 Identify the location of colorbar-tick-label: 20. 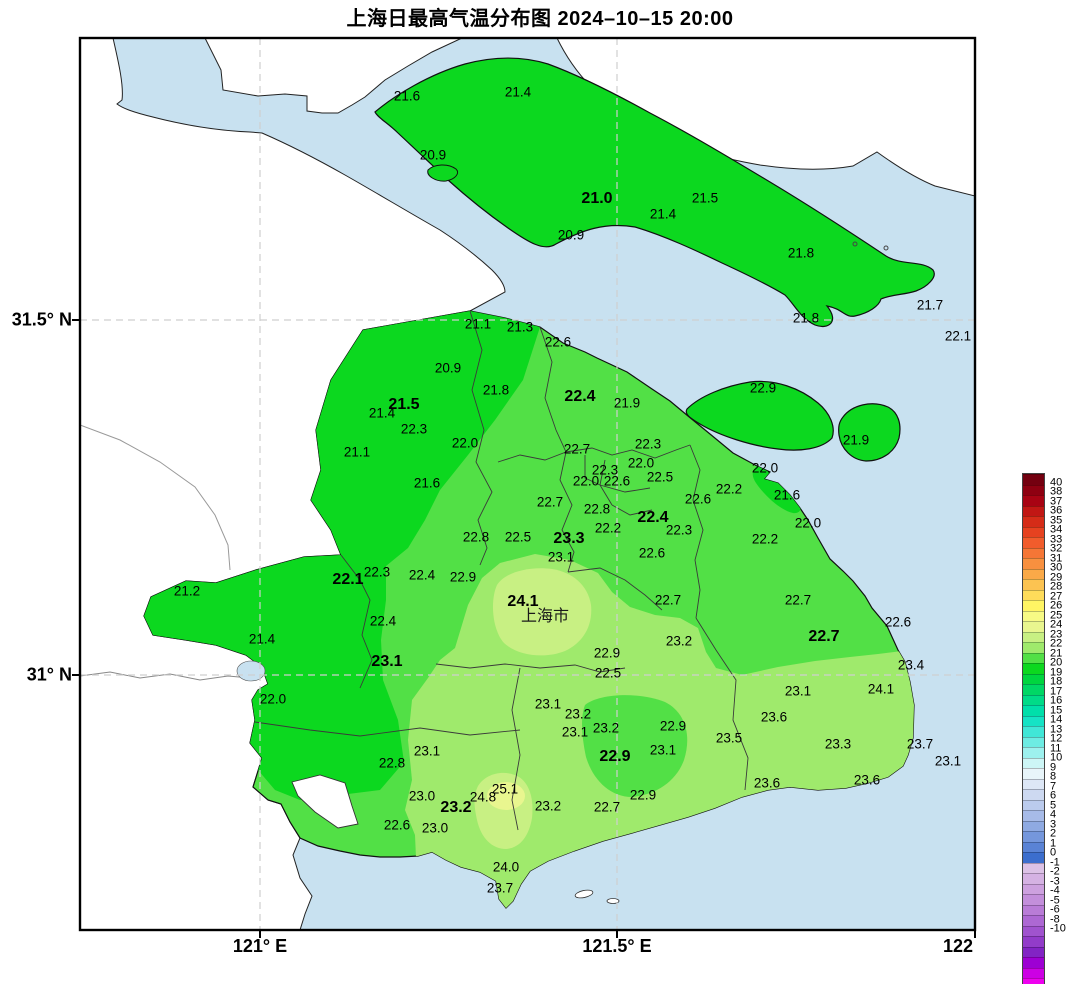
(1056, 662).